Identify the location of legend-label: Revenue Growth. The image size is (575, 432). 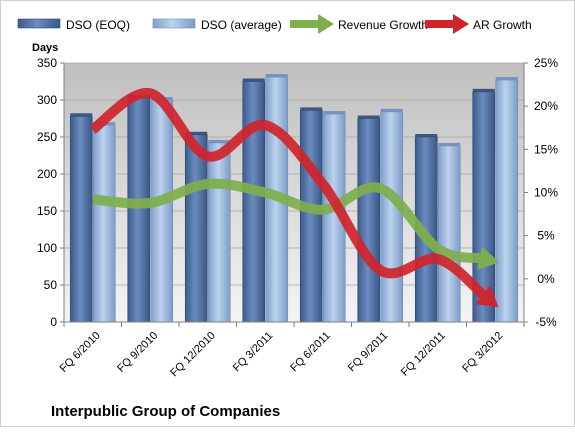
(383, 25).